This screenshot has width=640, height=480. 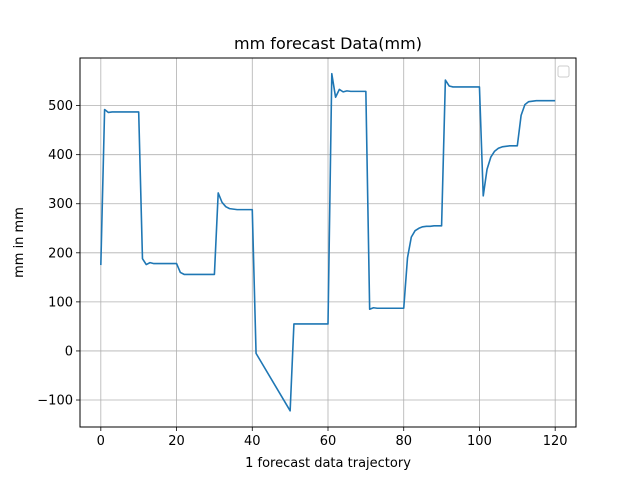 What do you see at coordinates (328, 441) in the screenshot?
I see `x-tick-label: 60` at bounding box center [328, 441].